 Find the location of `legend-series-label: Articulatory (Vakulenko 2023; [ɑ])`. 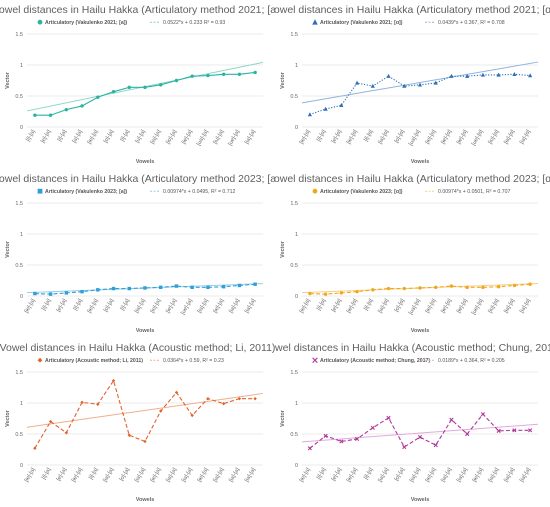

legend-series-label: Articulatory (Vakulenko 2023; [ɑ]) is located at coordinates (361, 192).